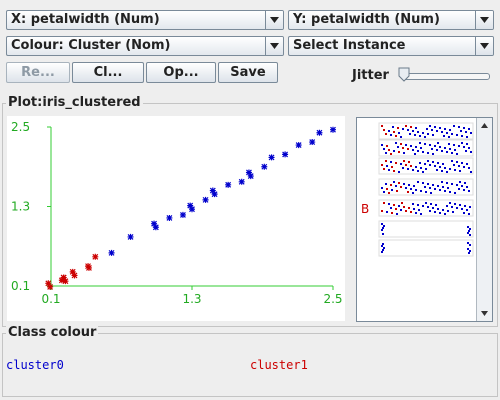 Image resolution: width=500 pixels, height=400 pixels. I want to click on colour-select: Colour: Cluster (Nom), so click(145, 46).